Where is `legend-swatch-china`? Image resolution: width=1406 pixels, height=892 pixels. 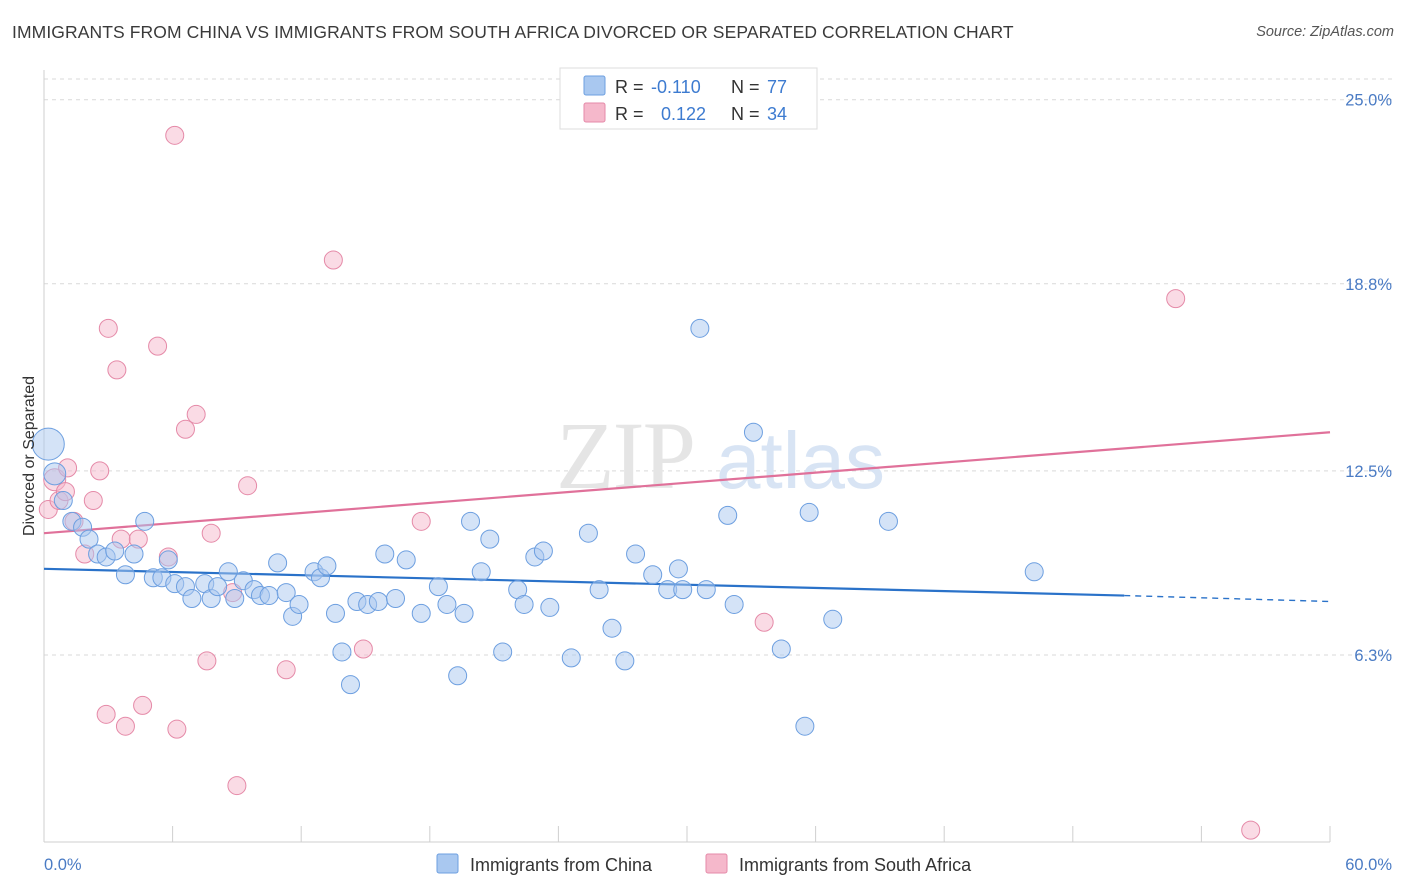 legend-swatch-china is located at coordinates (594, 85).